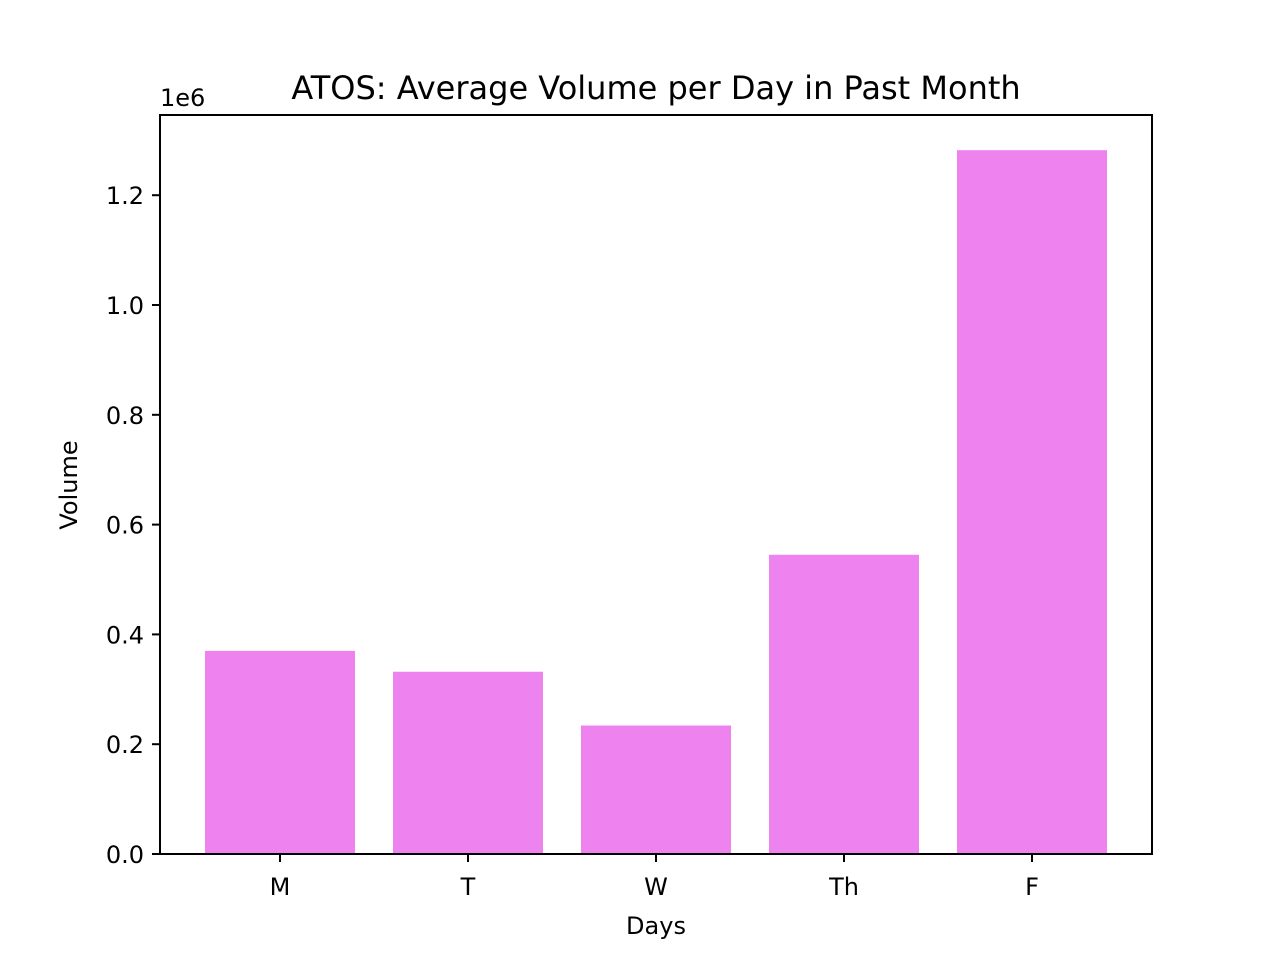 This screenshot has width=1280, height=960. What do you see at coordinates (656, 926) in the screenshot?
I see `x-axis-label: Days` at bounding box center [656, 926].